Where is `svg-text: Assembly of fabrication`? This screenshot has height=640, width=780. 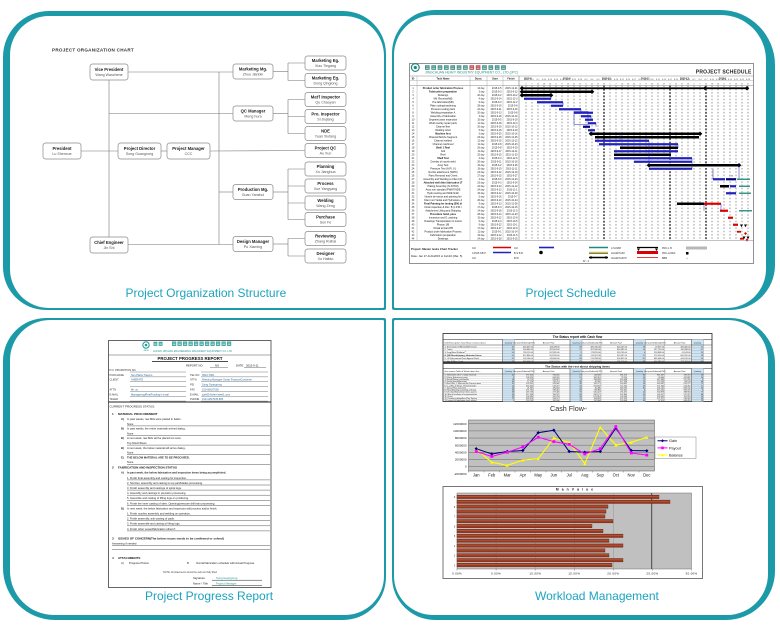 svg-text: Assembly of fabrication is located at coordinates (443, 116).